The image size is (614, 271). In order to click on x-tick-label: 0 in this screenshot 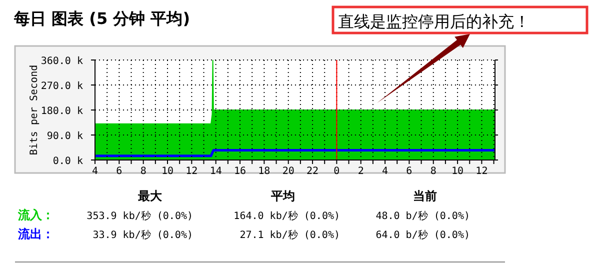, I will do `click(337, 171)`.